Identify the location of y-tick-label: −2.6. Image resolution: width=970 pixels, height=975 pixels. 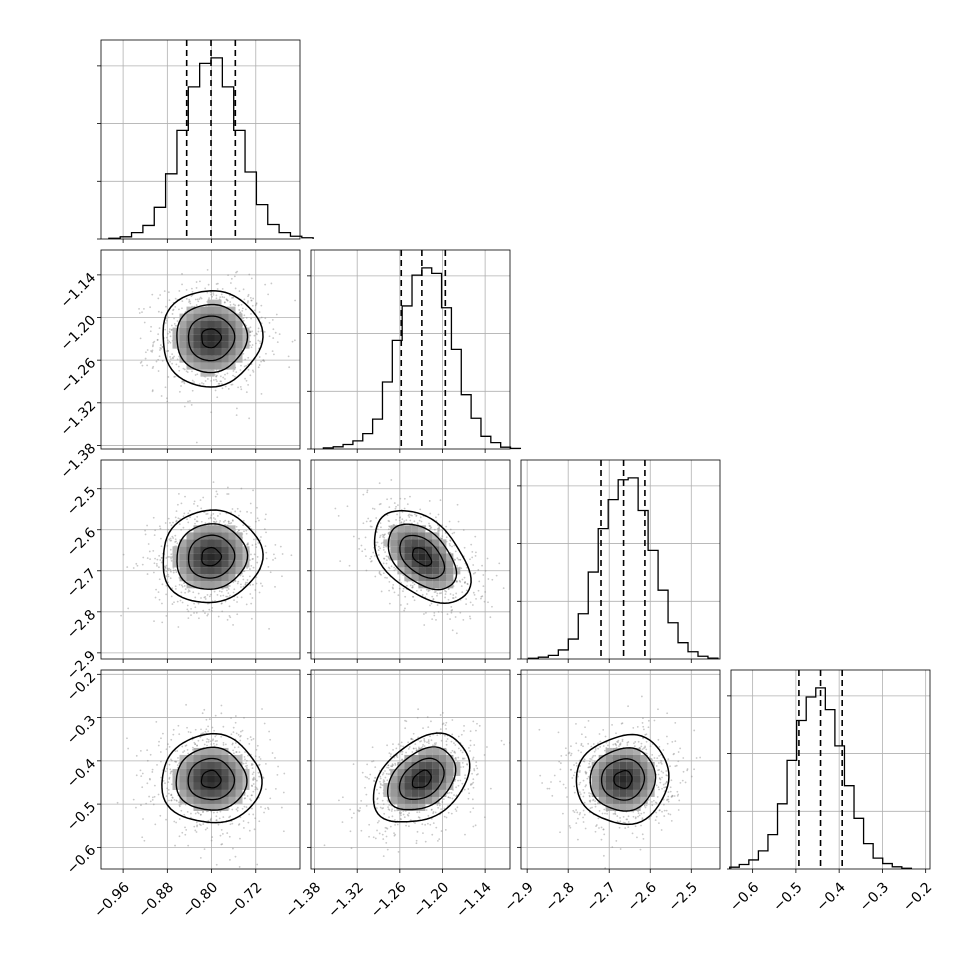
(81, 542).